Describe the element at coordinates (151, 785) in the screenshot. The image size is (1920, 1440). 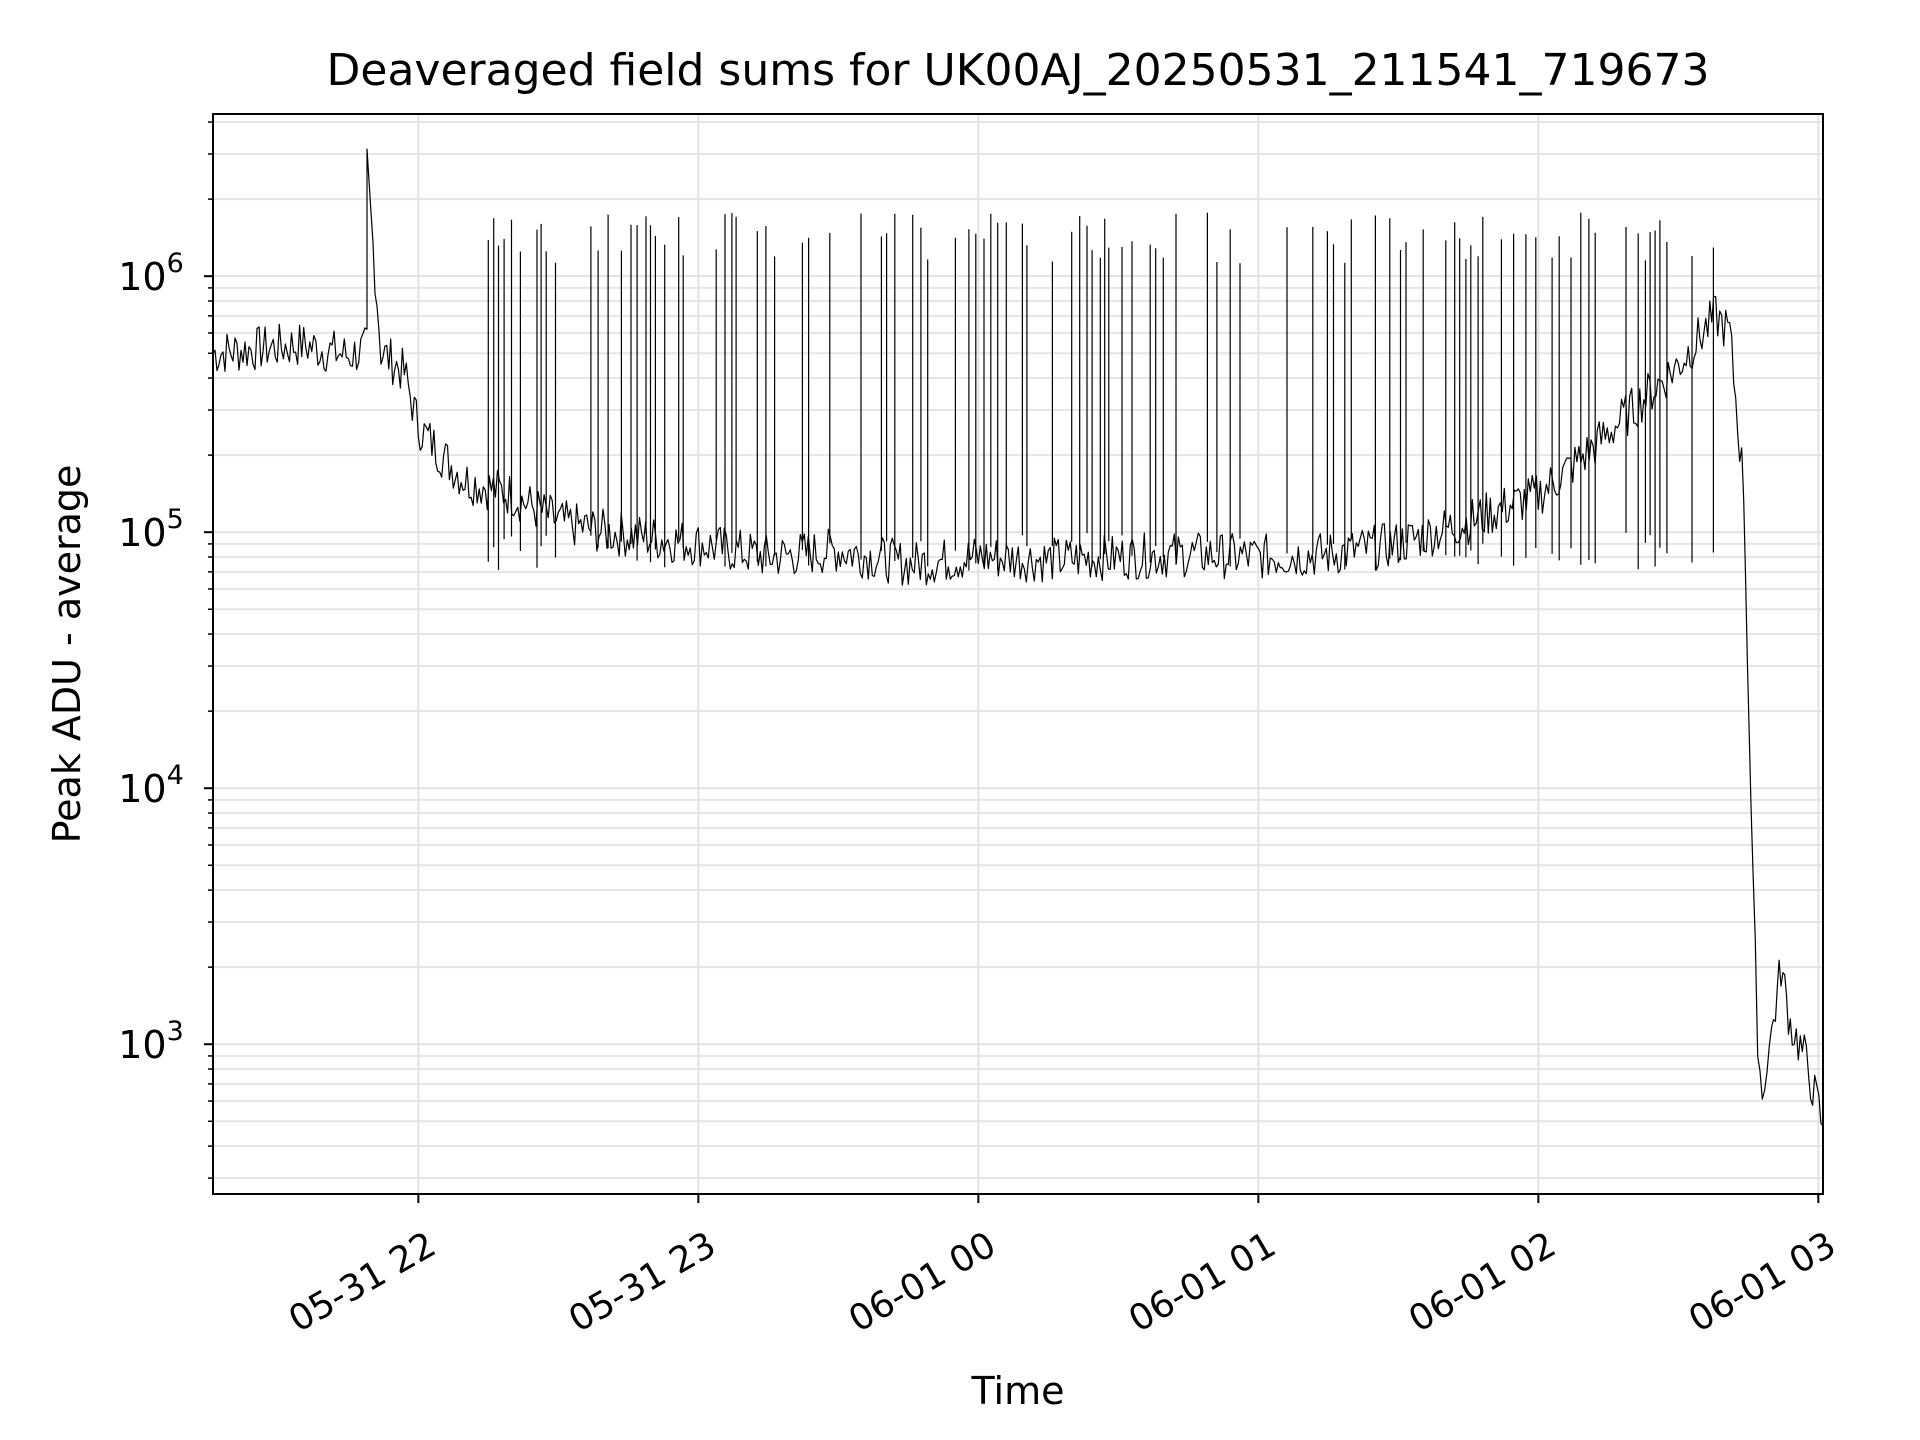
I see `y-tick-label: 10⁴` at that location.